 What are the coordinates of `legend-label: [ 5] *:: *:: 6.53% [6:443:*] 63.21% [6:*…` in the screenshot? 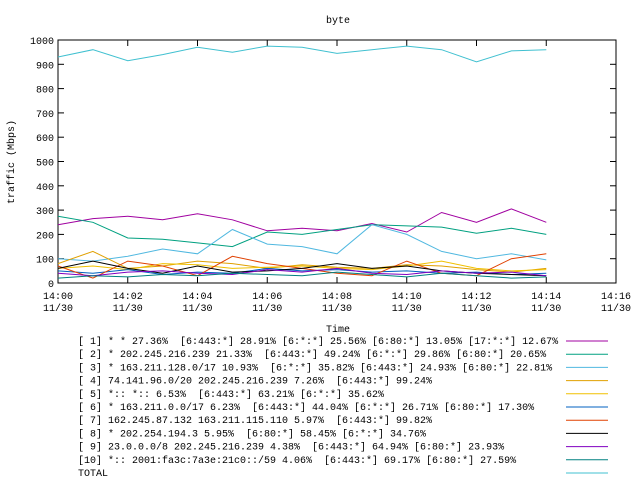 It's located at (231, 395).